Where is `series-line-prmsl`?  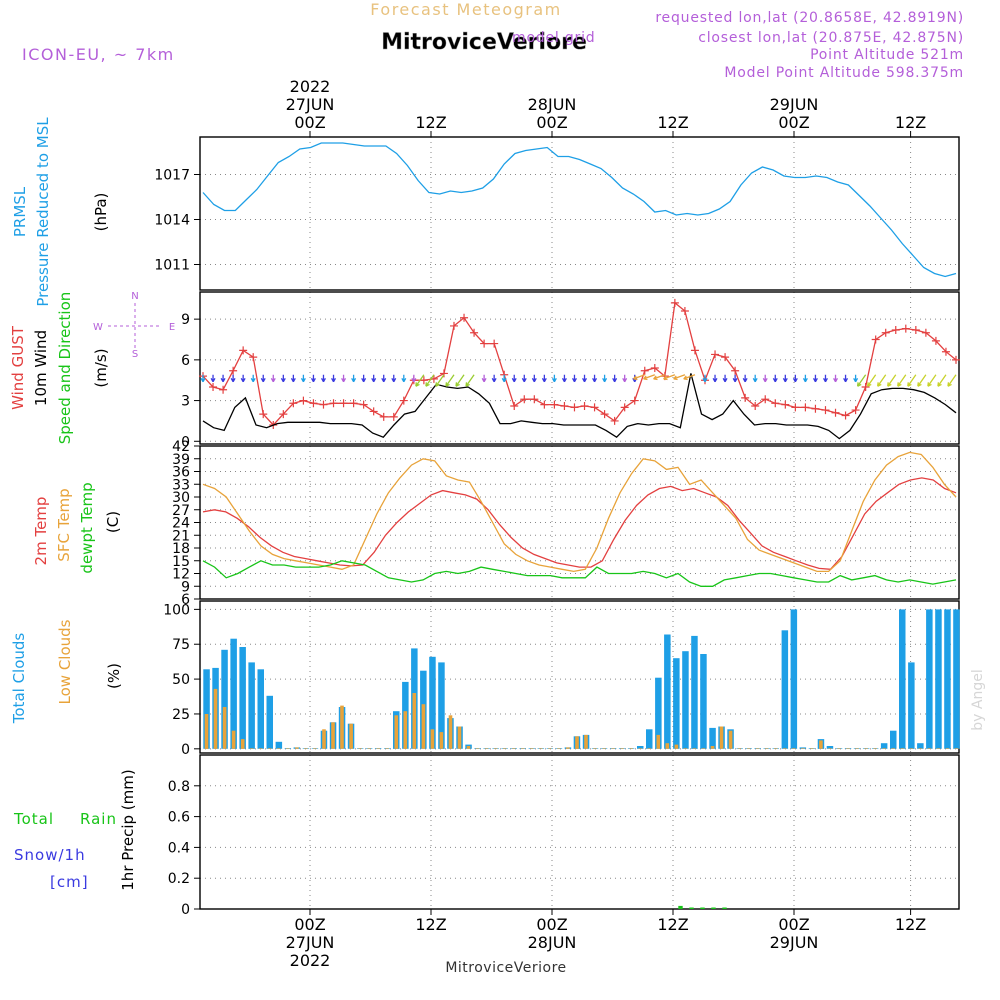 series-line-prmsl is located at coordinates (579, 210).